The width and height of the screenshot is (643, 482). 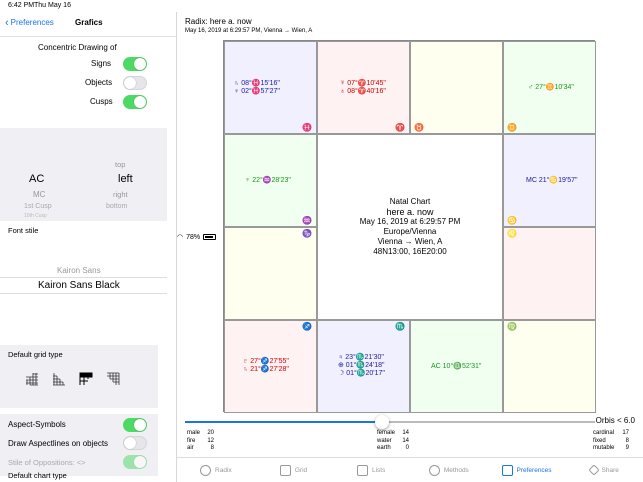 I want to click on stats-mid: female 14 water 14 earth 0, so click(x=393, y=441).